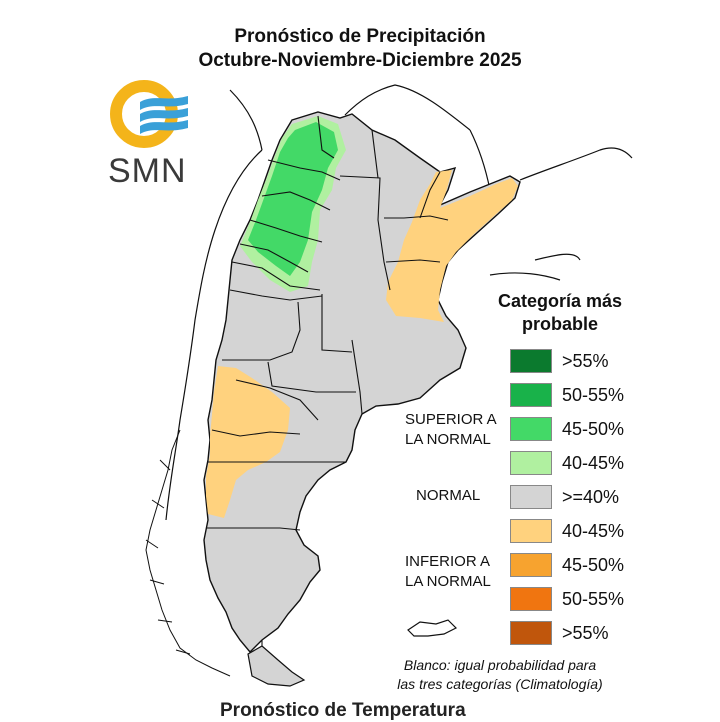 The width and height of the screenshot is (720, 722). I want to click on category-inferior-label: INFERIOR A LA NORMAL, so click(448, 571).